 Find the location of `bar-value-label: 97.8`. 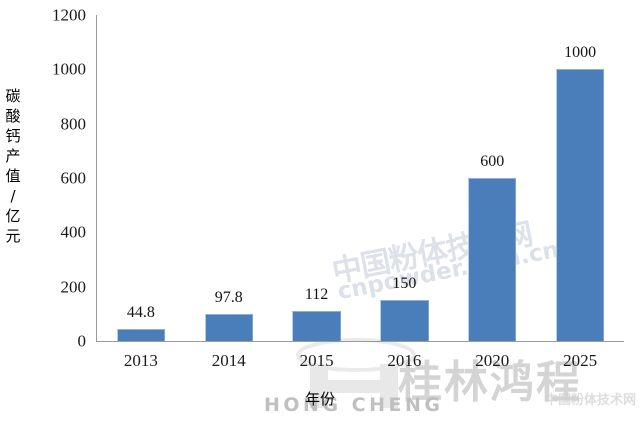

bar-value-label: 97.8 is located at coordinates (228, 298).